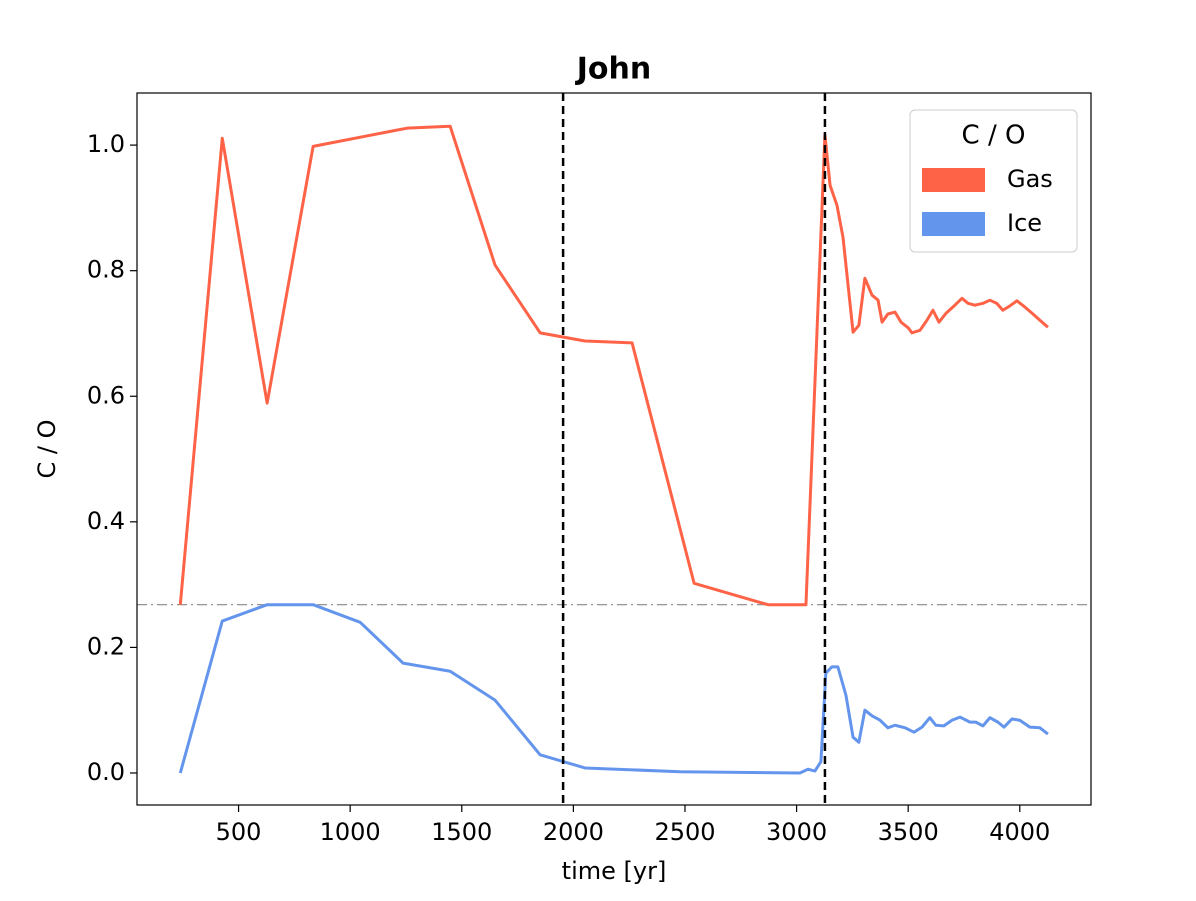  Describe the element at coordinates (613, 689) in the screenshot. I see `data-line` at that location.